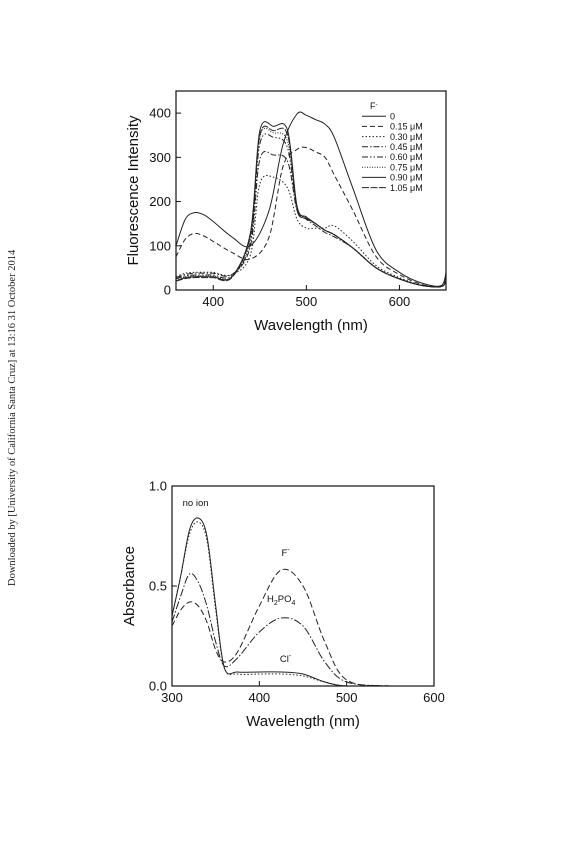 Image resolution: width=576 pixels, height=864 pixels. Describe the element at coordinates (167, 290) in the screenshot. I see `y-tick-label: 0` at that location.